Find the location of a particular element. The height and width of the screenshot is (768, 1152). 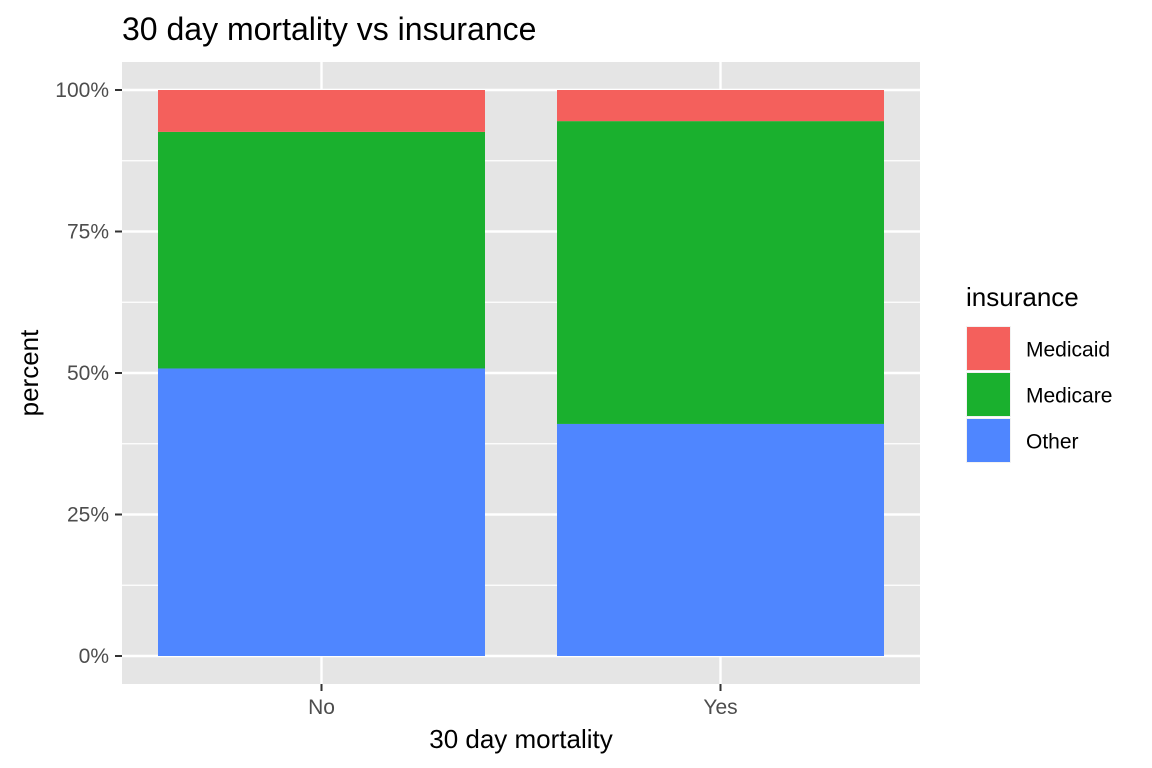

legend-label-medicare: Medicare is located at coordinates (1069, 396).